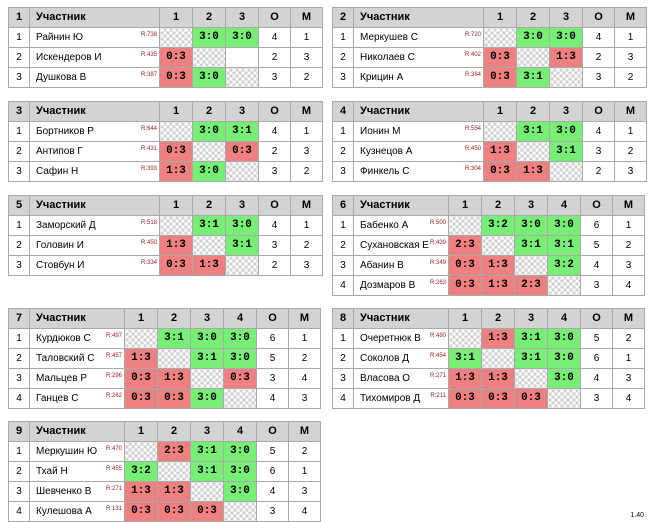 The height and width of the screenshot is (522, 648). What do you see at coordinates (382, 265) in the screenshot?
I see `player-name: Абанин В` at bounding box center [382, 265].